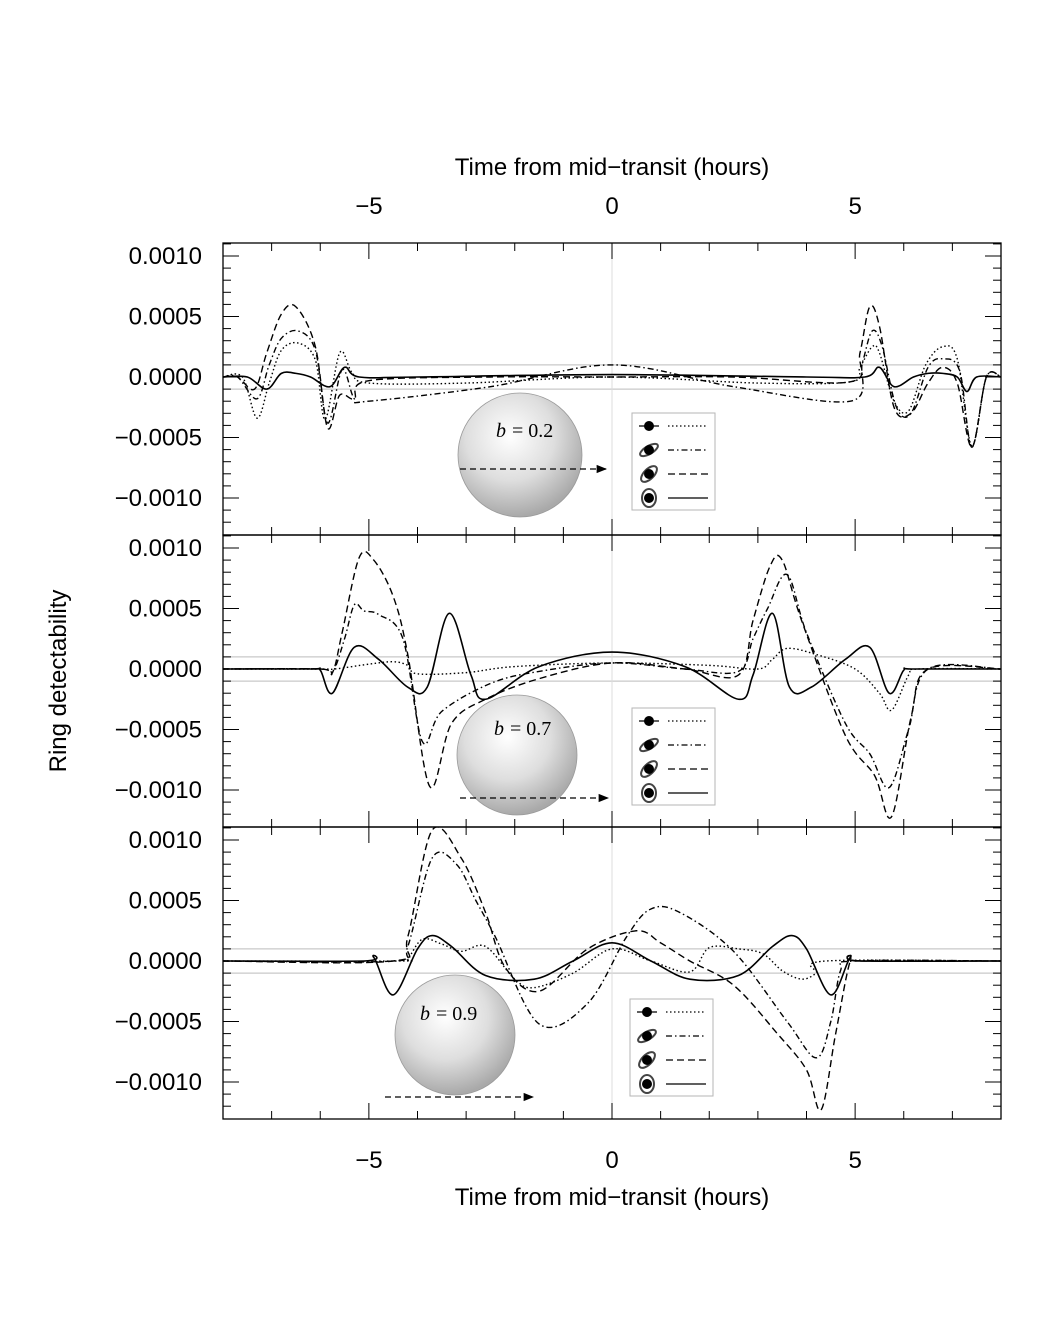  I want to click on impact-parameter-label: b = 0.9, so click(448, 1014).